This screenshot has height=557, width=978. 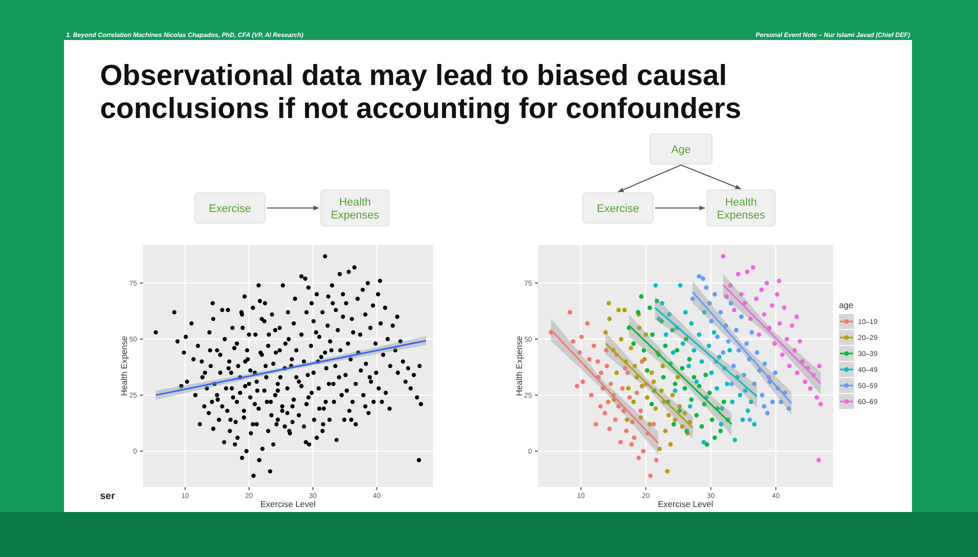 What do you see at coordinates (288, 504) in the screenshot?
I see `x-axis-title: Exercise Level` at bounding box center [288, 504].